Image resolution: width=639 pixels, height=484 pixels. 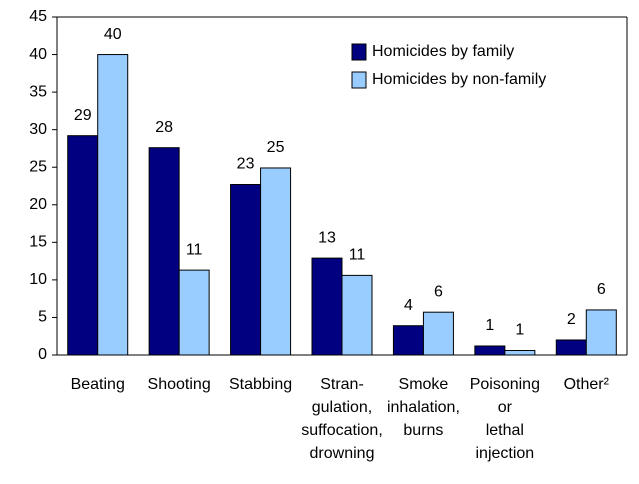 What do you see at coordinates (342, 384) in the screenshot?
I see `x-tick-label: Stran-` at bounding box center [342, 384].